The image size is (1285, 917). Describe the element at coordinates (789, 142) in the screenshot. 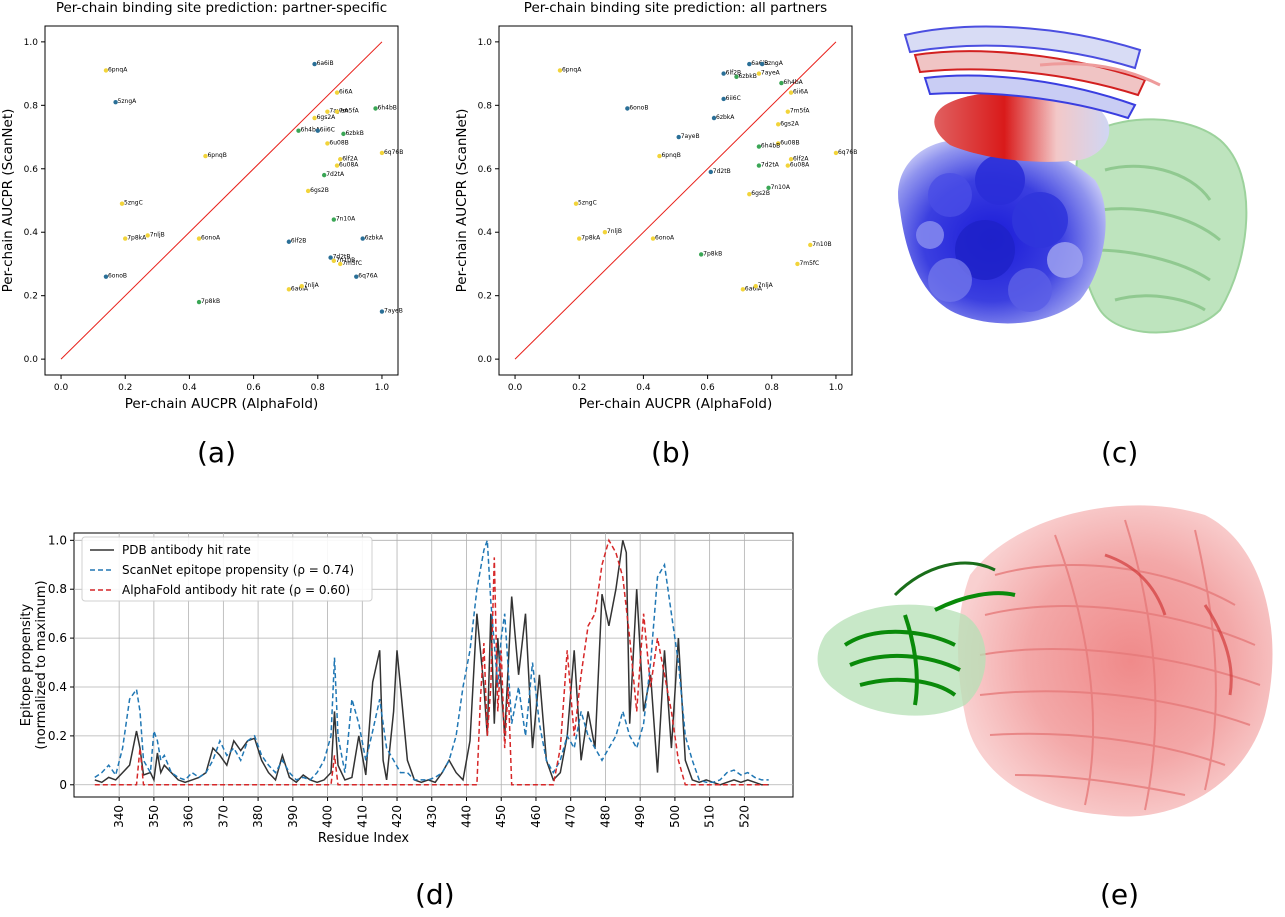

I see `point-label: 6u08B` at that location.